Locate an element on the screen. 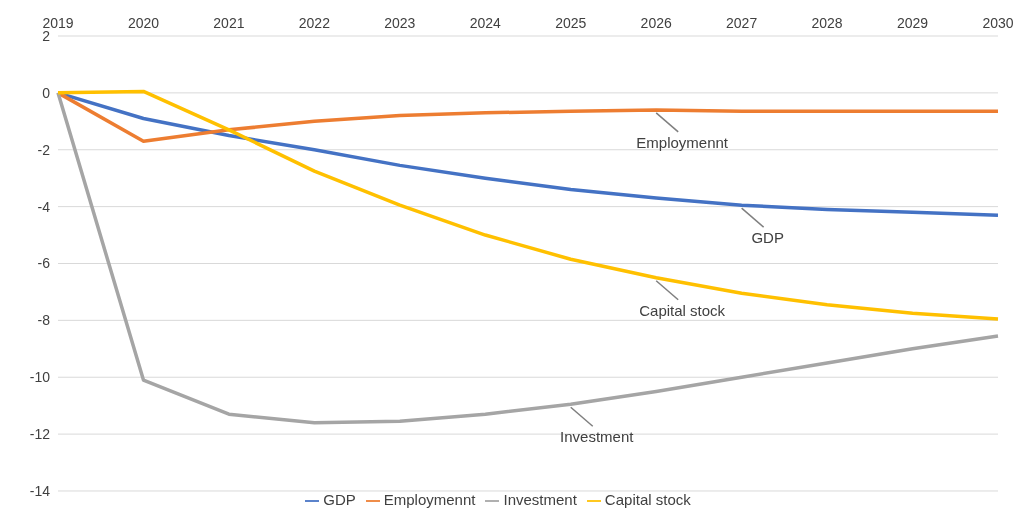 The width and height of the screenshot is (1030, 520). x-tick-label: 2025 is located at coordinates (571, 23).